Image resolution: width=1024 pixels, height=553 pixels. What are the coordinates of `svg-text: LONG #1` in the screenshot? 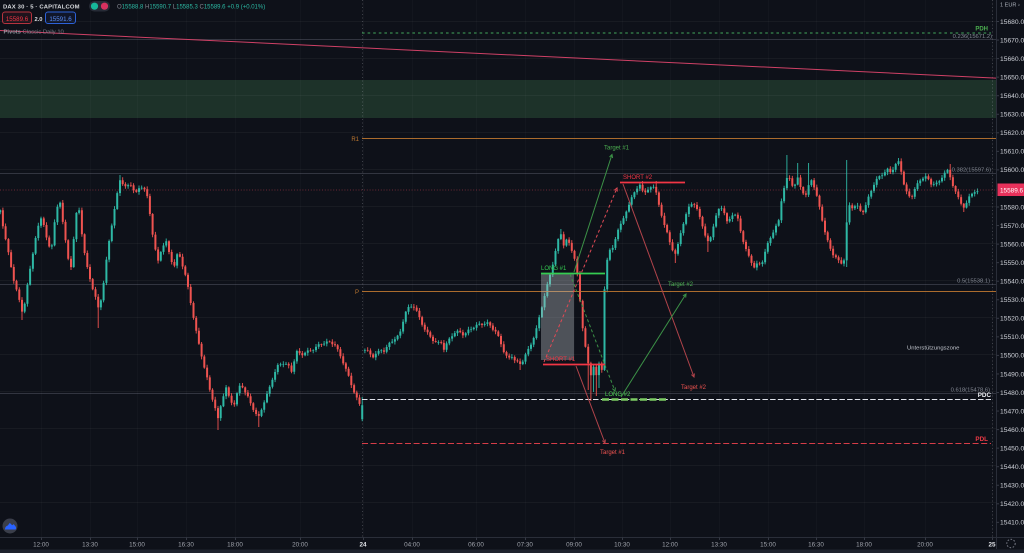 It's located at (554, 269).